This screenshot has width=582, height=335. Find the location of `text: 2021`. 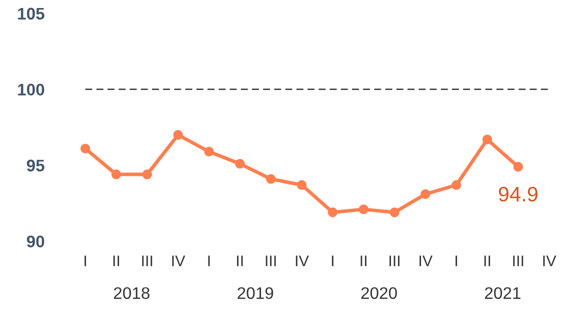

text: 2021 is located at coordinates (502, 293).